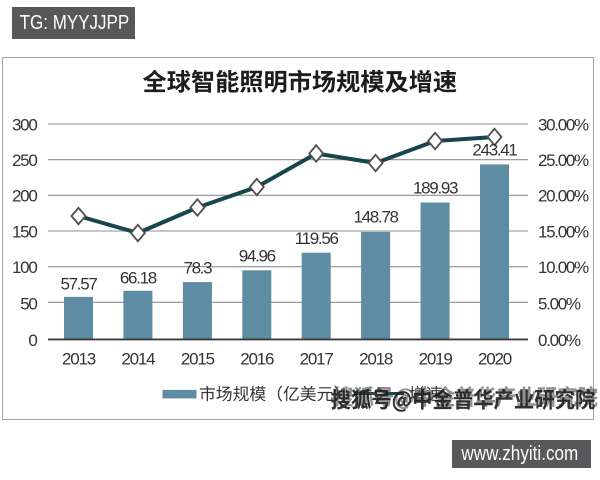  I want to click on svg-text: 2020, so click(495, 359).